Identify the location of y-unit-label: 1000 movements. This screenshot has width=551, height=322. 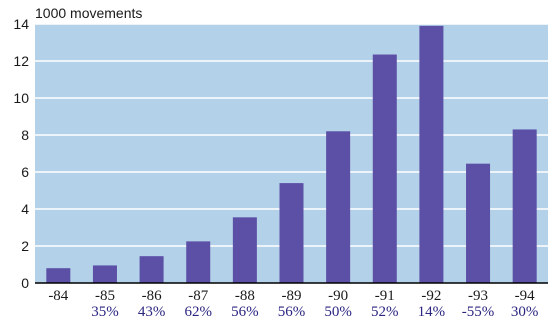
(88, 13).